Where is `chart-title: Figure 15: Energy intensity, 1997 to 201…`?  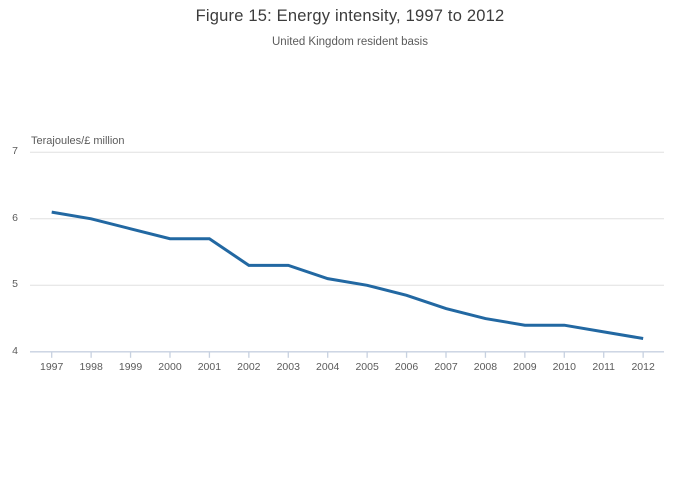
chart-title: Figure 15: Energy intensity, 1997 to 201… is located at coordinates (350, 16).